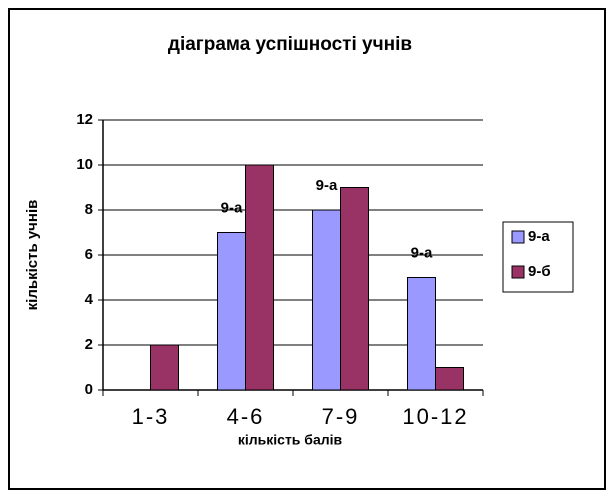  I want to click on y-tick-label: 4, so click(89, 299).